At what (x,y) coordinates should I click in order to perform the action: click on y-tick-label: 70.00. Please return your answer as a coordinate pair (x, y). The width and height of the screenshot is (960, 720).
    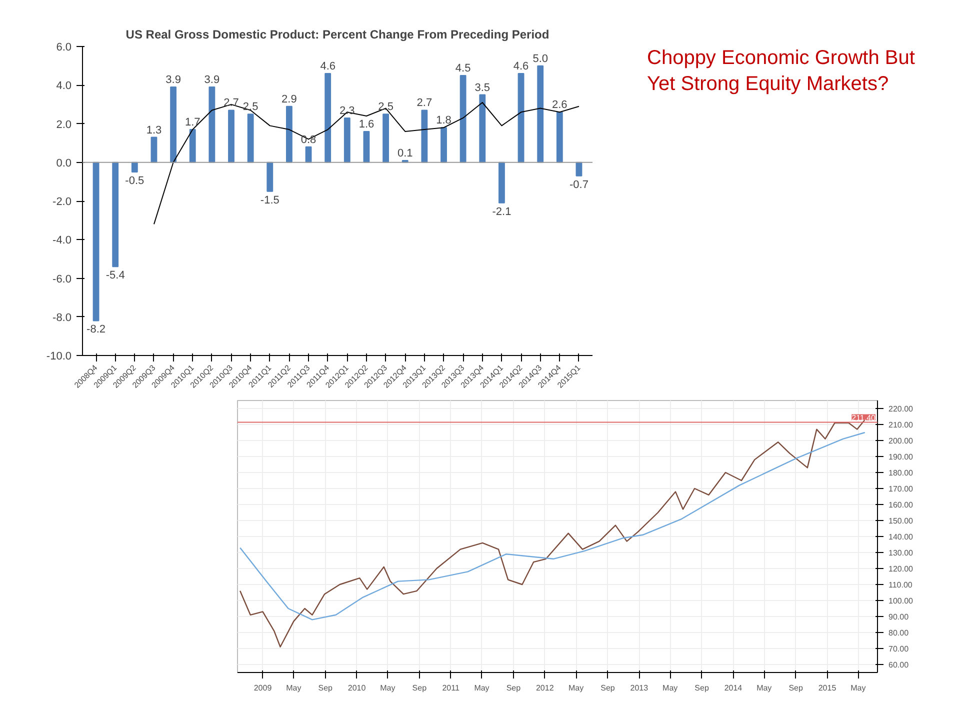
    Looking at the image, I should click on (899, 649).